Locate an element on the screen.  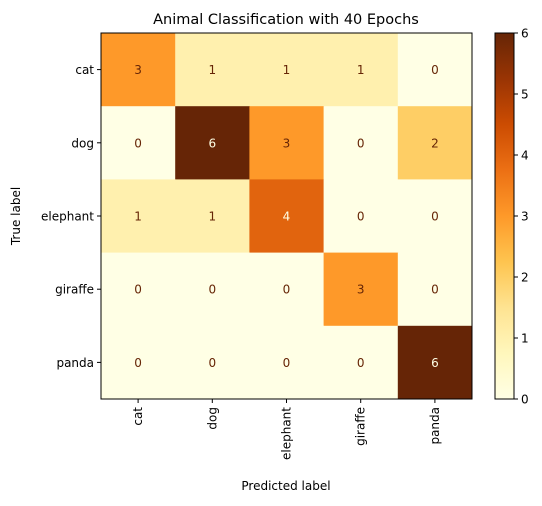
x-tick-label: cat is located at coordinates (138, 416).